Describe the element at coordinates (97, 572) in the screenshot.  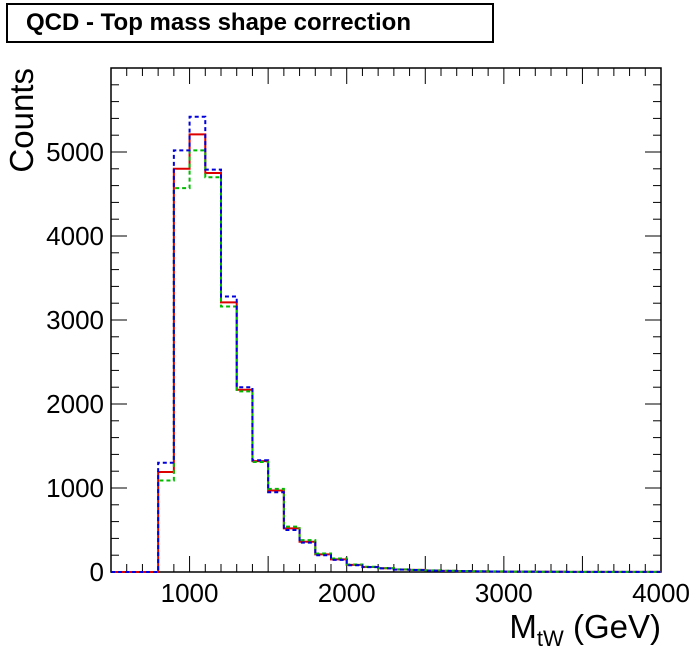
I see `y-tick-label: 0` at that location.